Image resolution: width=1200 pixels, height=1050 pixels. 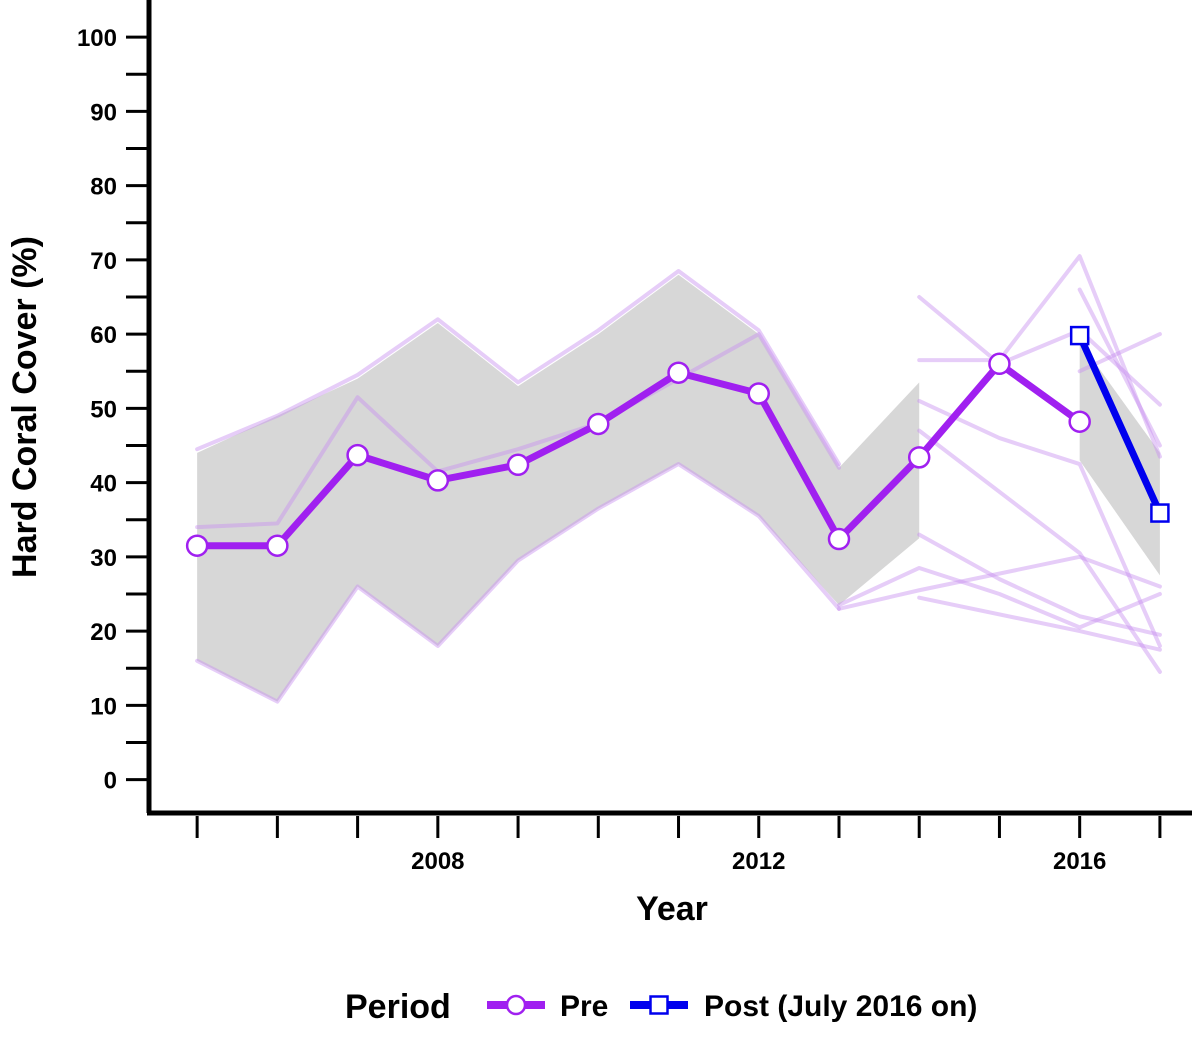 I want to click on point-pre-2009, so click(x=518, y=465).